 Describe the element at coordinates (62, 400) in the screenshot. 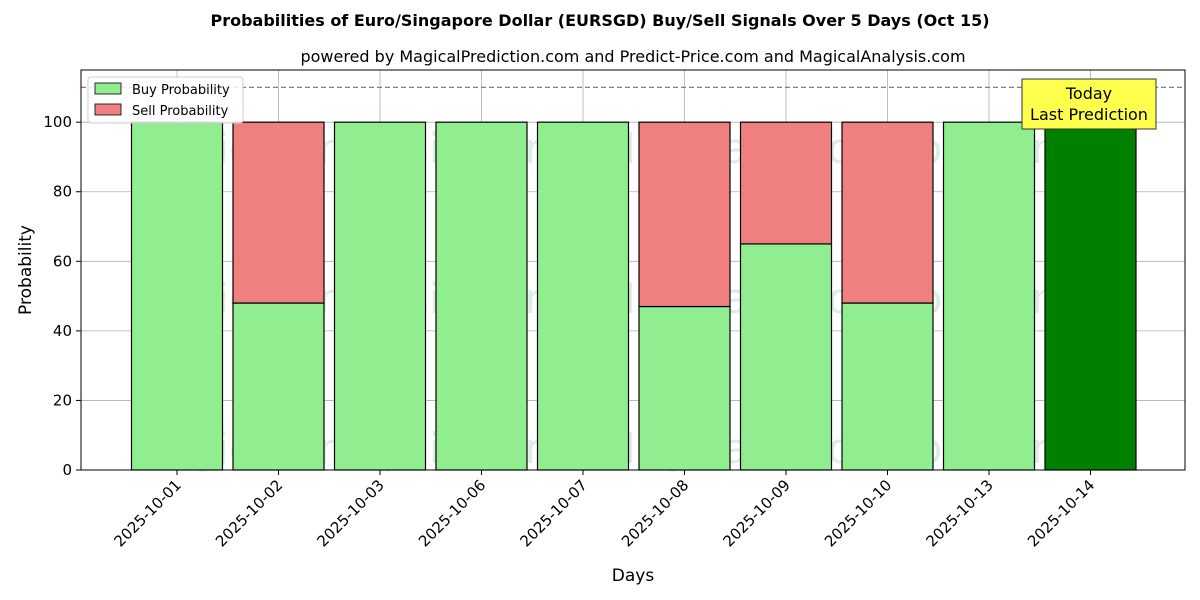

I see `y-tick-label: 20` at that location.